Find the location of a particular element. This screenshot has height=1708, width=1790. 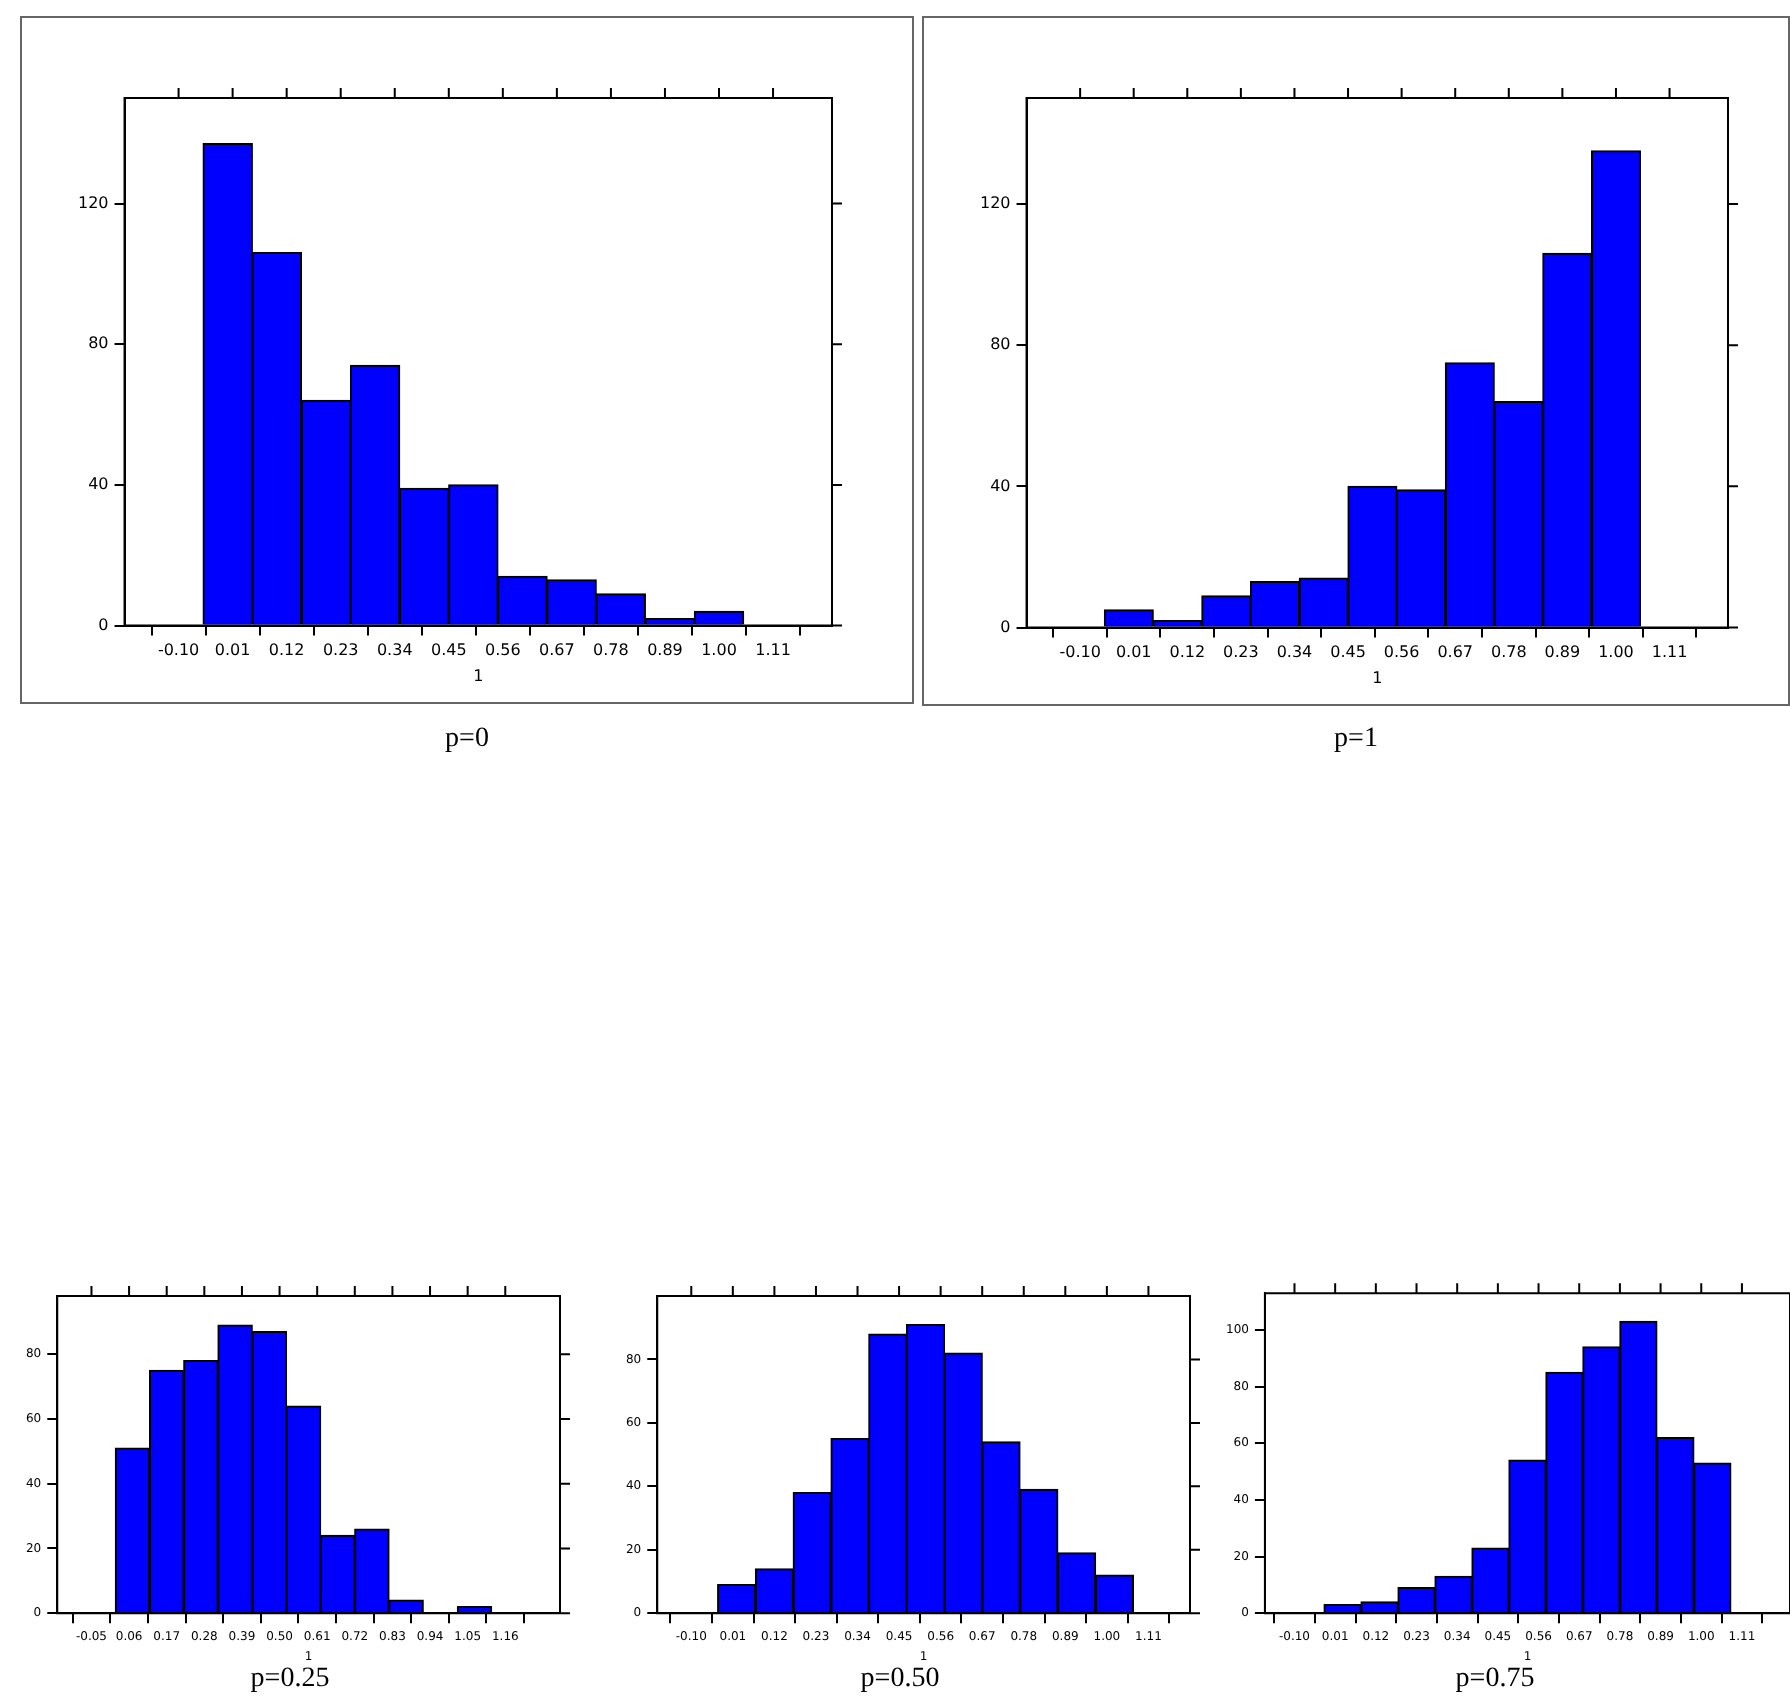

text: p=0 is located at coordinates (467, 740).